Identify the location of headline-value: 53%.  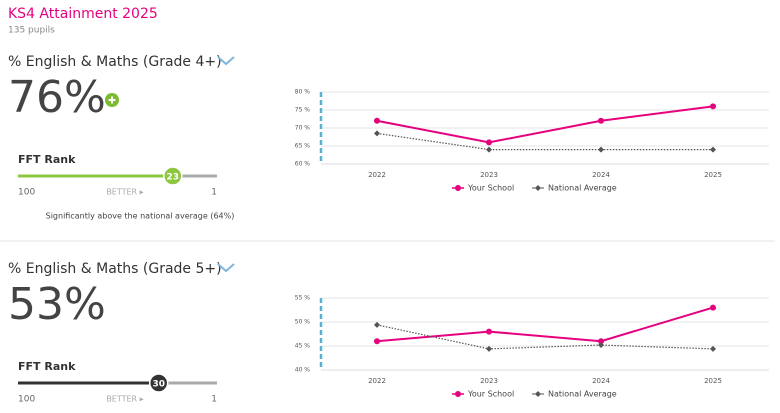
(57, 304).